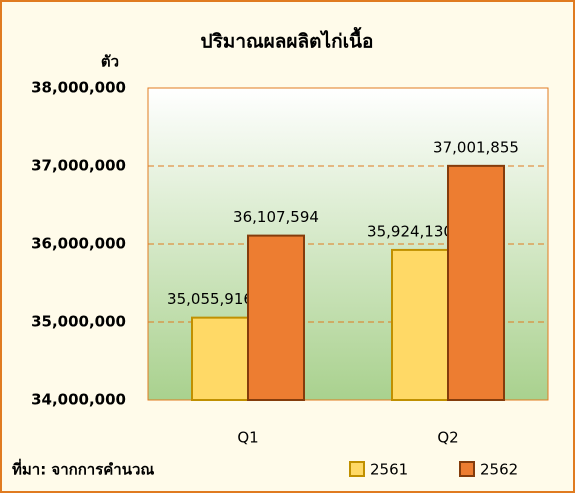 The image size is (575, 497). Describe the element at coordinates (210, 299) in the screenshot. I see `value-label: 35,055,916` at that location.